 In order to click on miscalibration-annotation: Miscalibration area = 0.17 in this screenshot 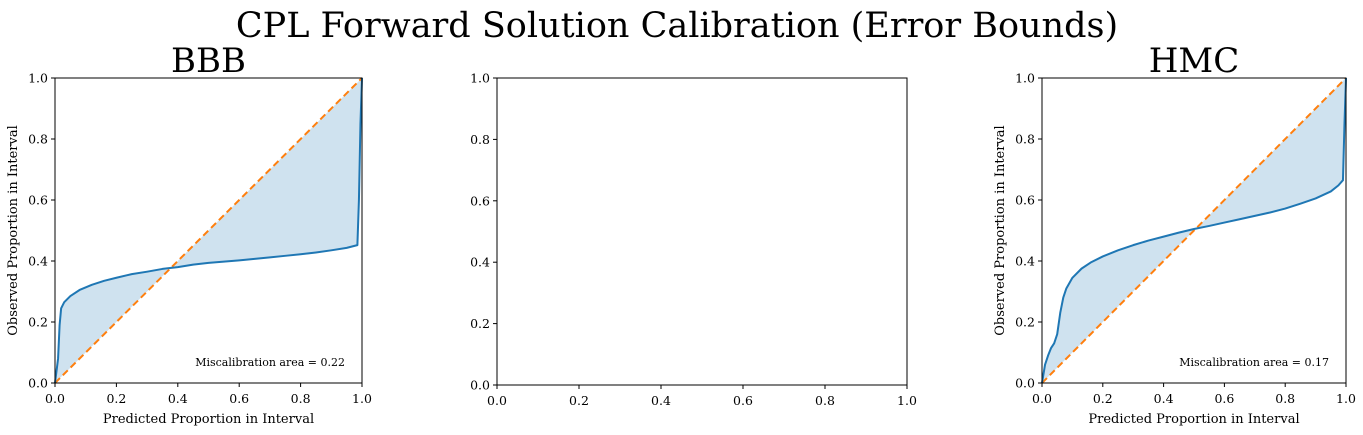, I will do `click(1254, 362)`.